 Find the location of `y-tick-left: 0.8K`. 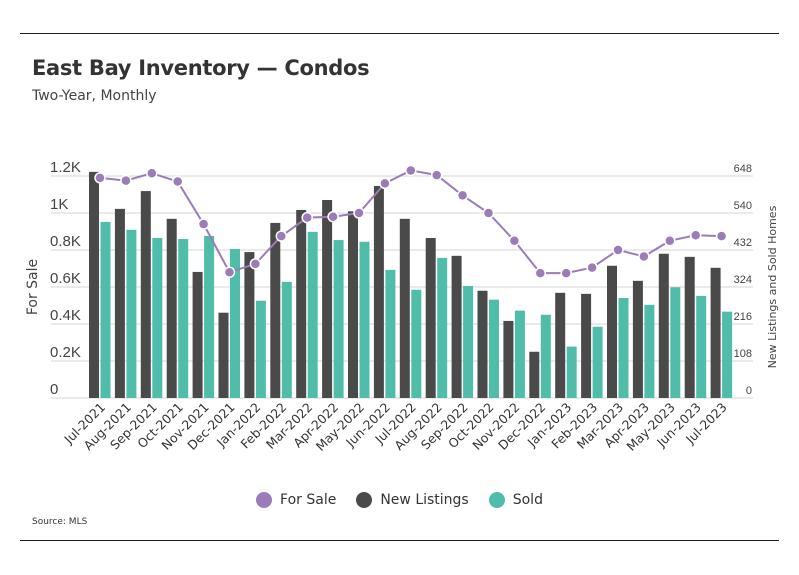

y-tick-left: 0.8K is located at coordinates (65, 241).